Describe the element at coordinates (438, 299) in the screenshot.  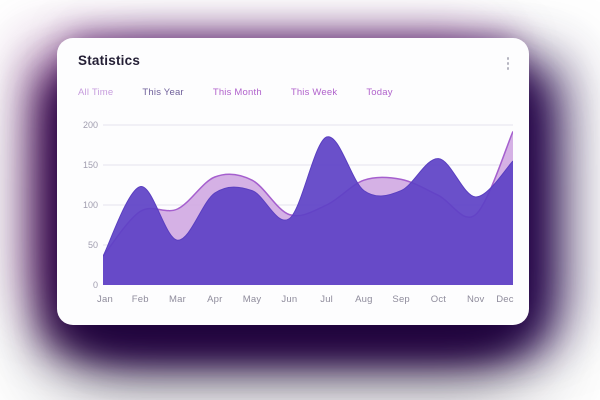
I see `x-axis-tick-label: Oct` at that location.